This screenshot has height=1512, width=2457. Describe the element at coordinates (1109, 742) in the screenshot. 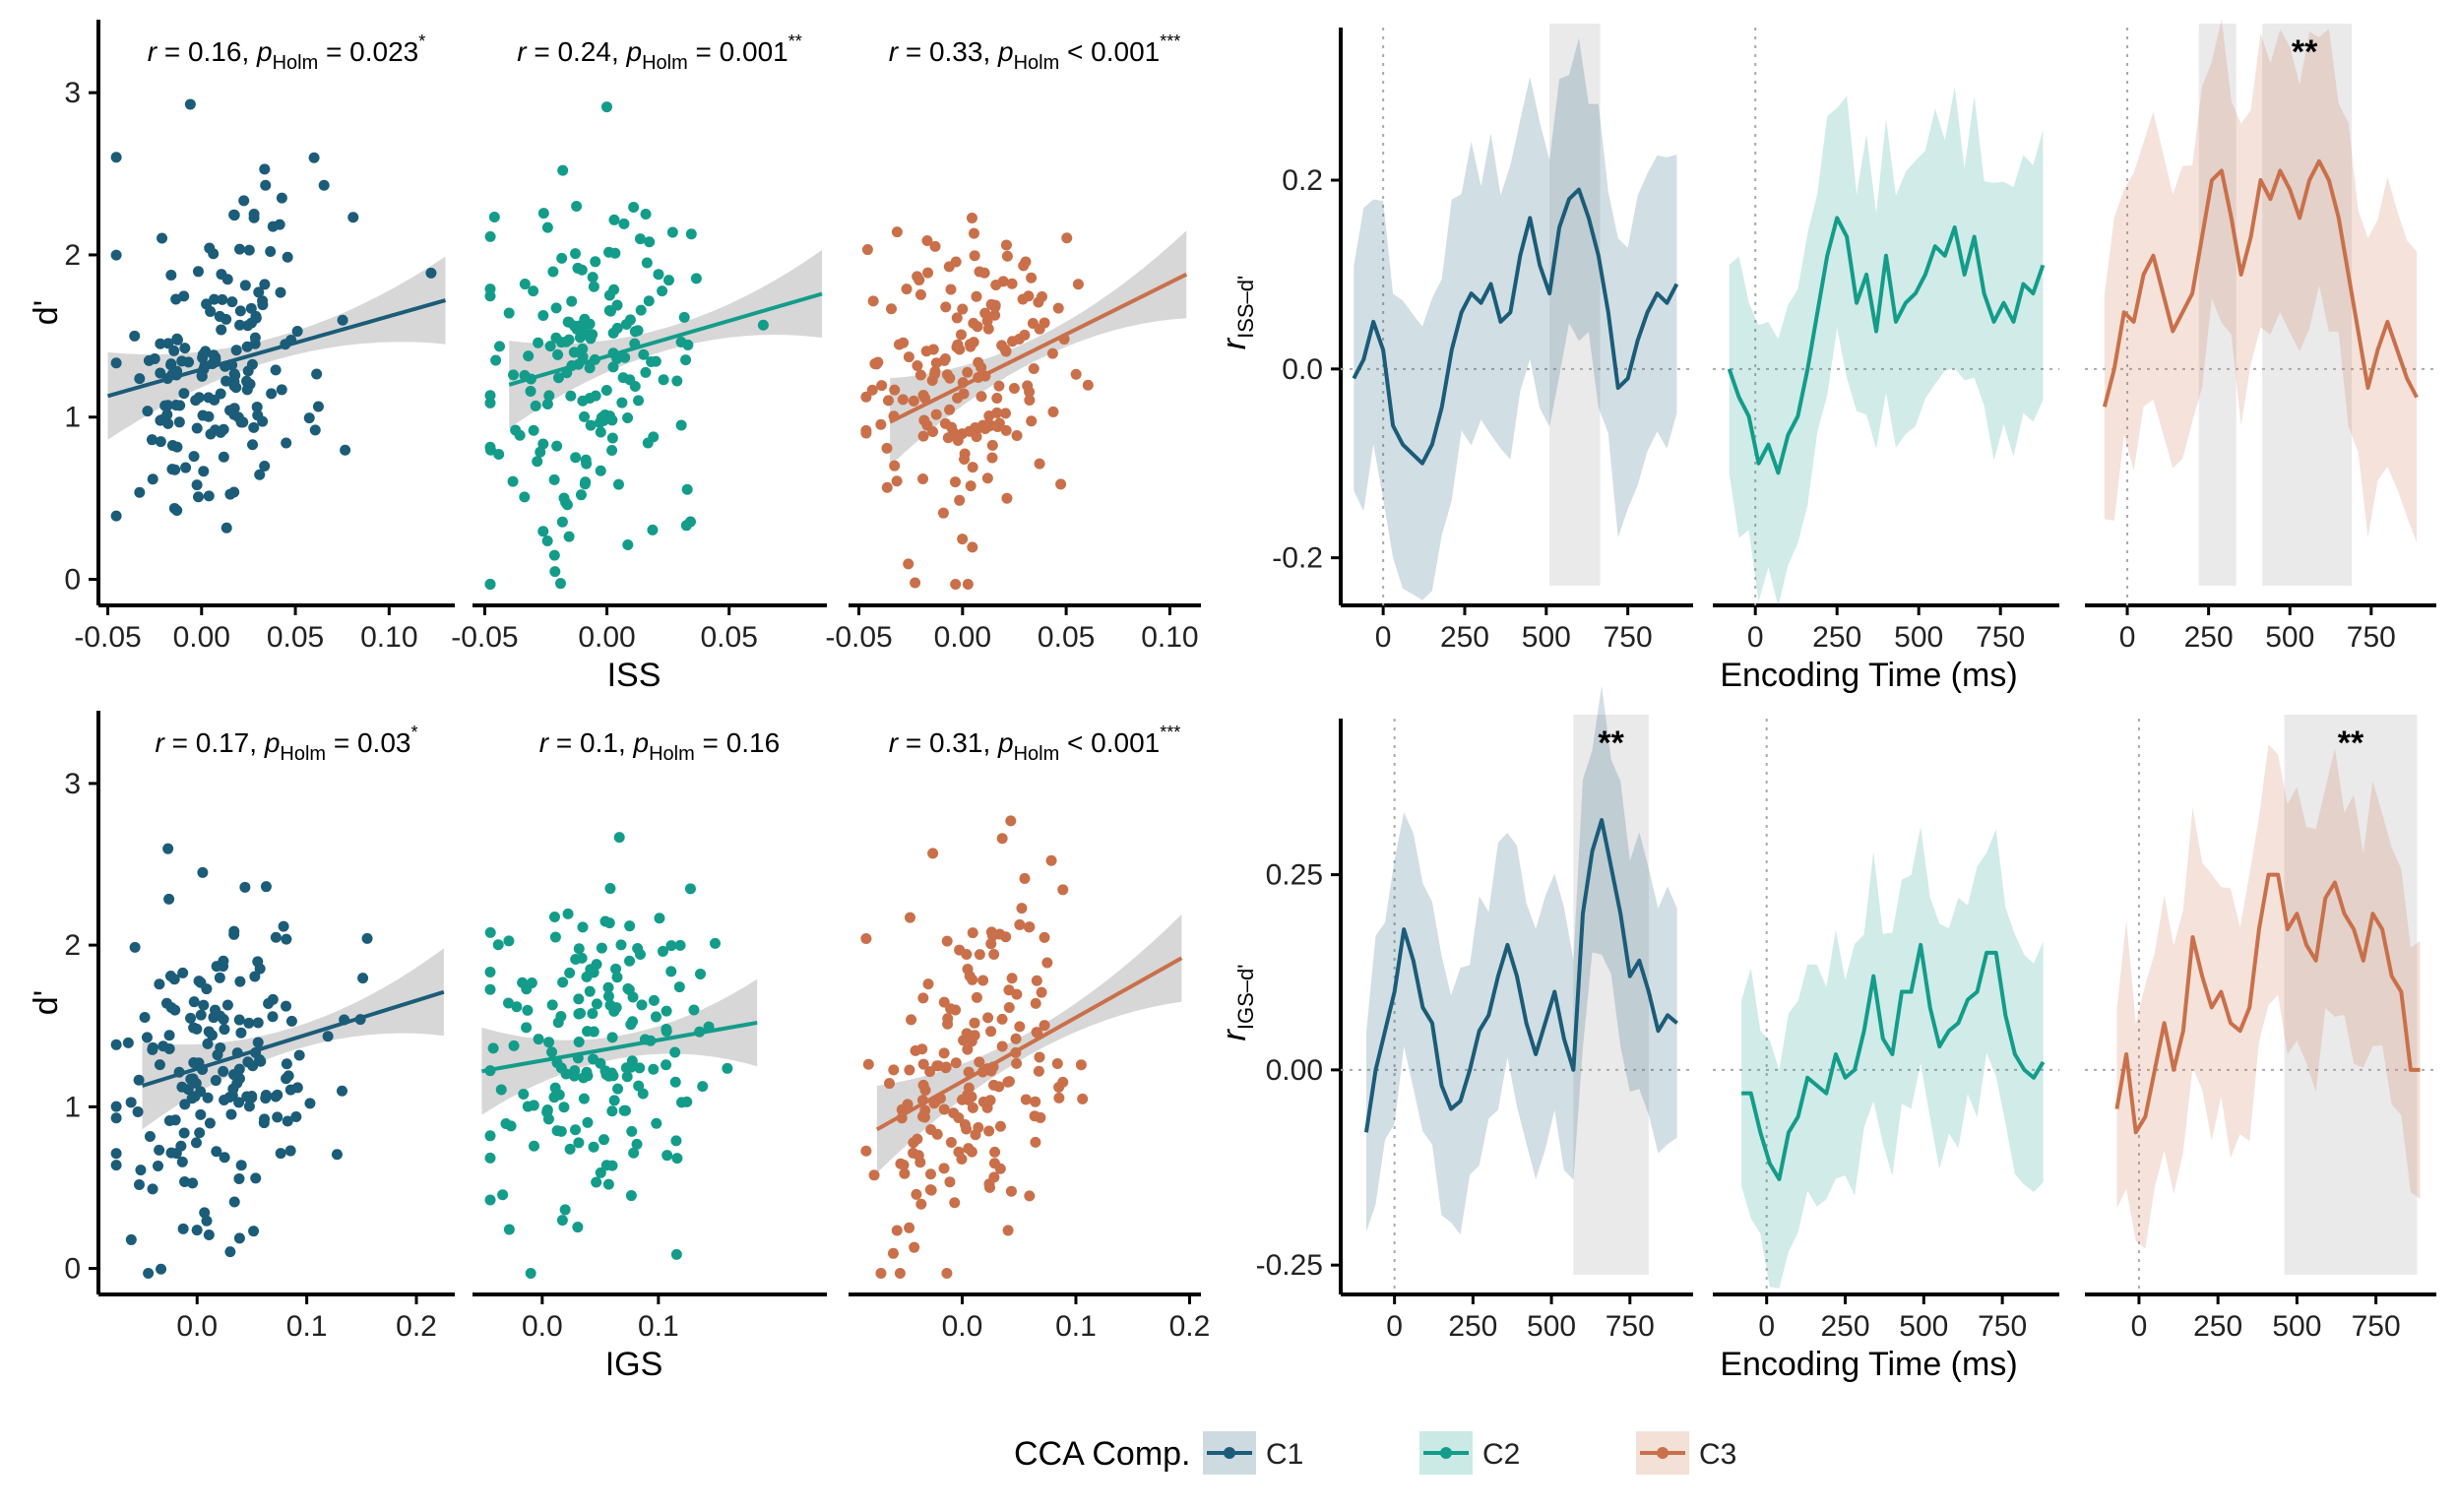

I see `stat-part: < 0.001` at that location.